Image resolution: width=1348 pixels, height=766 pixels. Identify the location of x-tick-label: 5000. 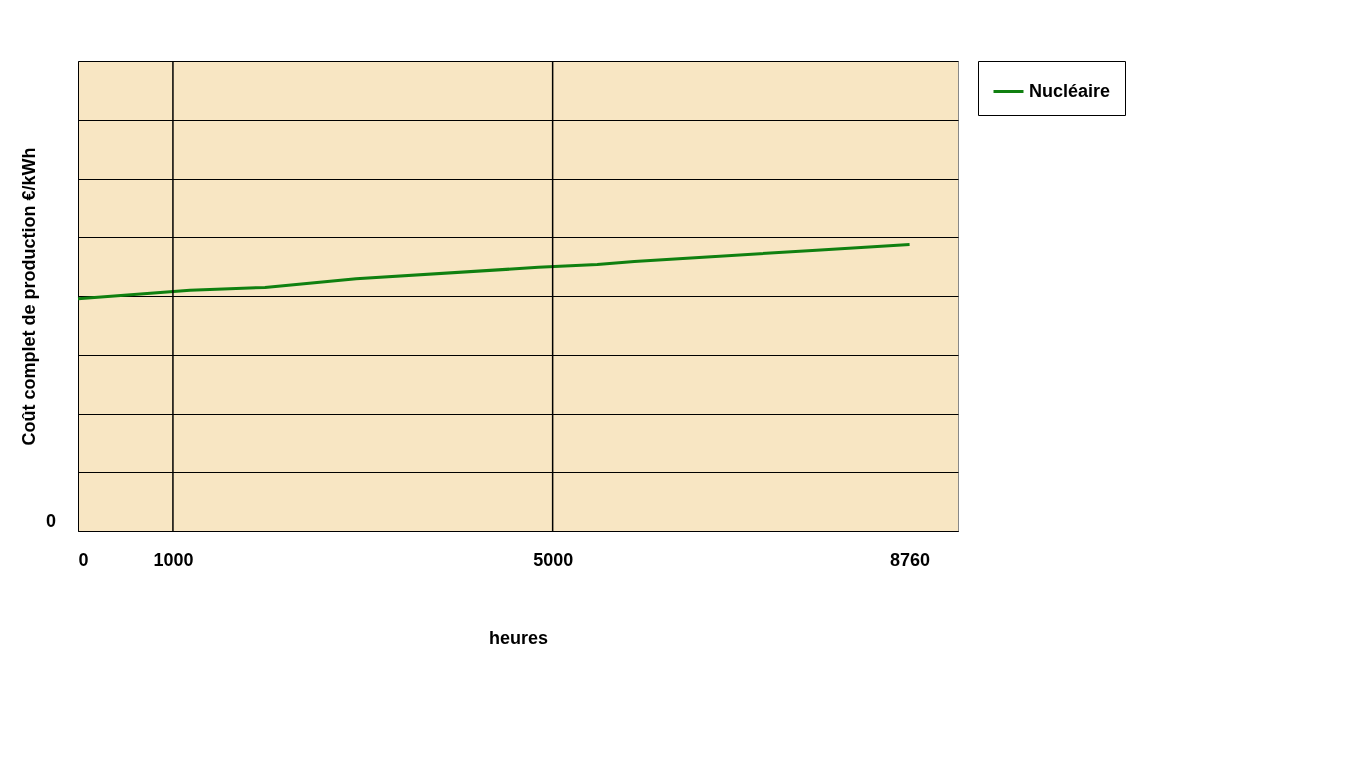
(553, 559).